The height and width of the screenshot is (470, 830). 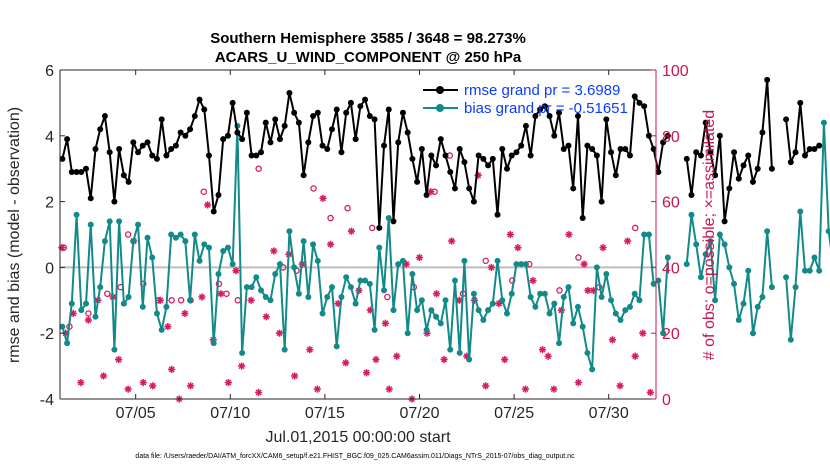 What do you see at coordinates (49, 268) in the screenshot?
I see `y-tick-label: 0` at bounding box center [49, 268].